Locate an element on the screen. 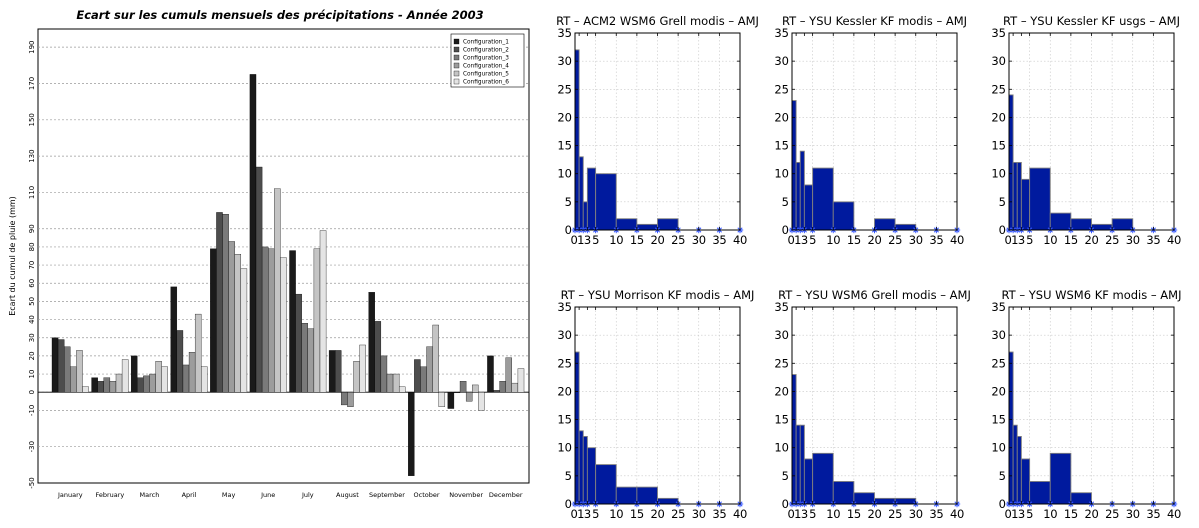 The height and width of the screenshot is (528, 1199). bar-configuration-2-february is located at coordinates (100, 387).